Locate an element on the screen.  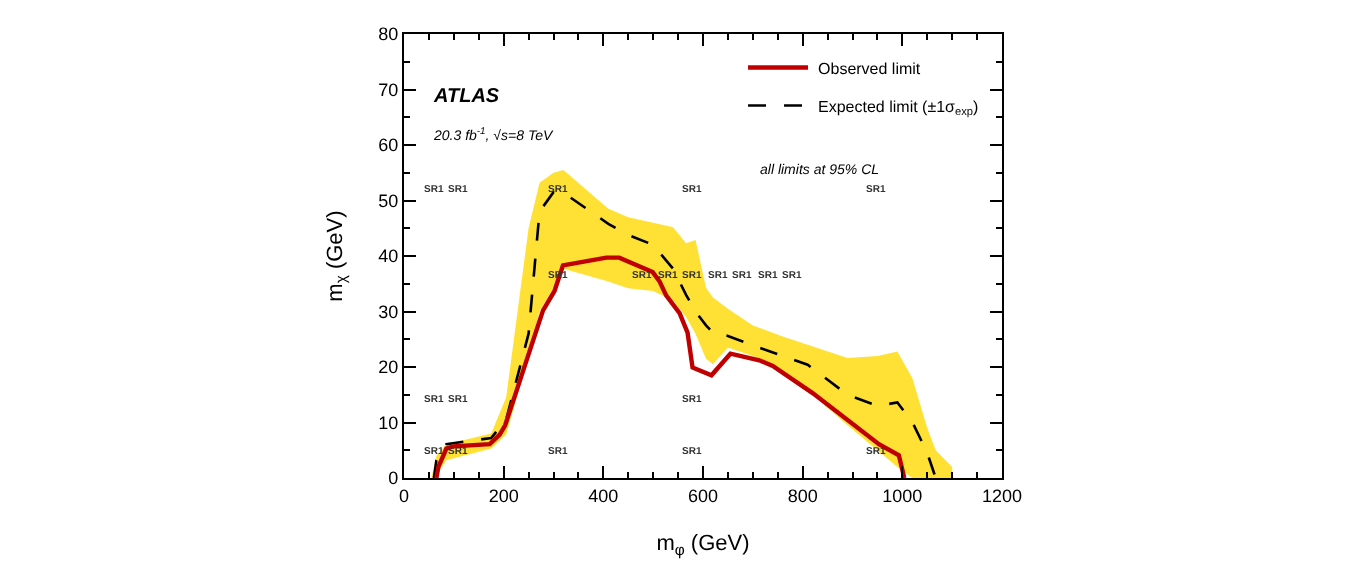
y-tick-label: 60 is located at coordinates (388, 145).